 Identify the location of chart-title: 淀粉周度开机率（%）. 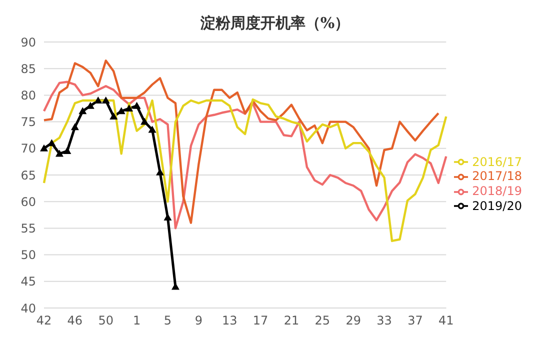
(275, 23).